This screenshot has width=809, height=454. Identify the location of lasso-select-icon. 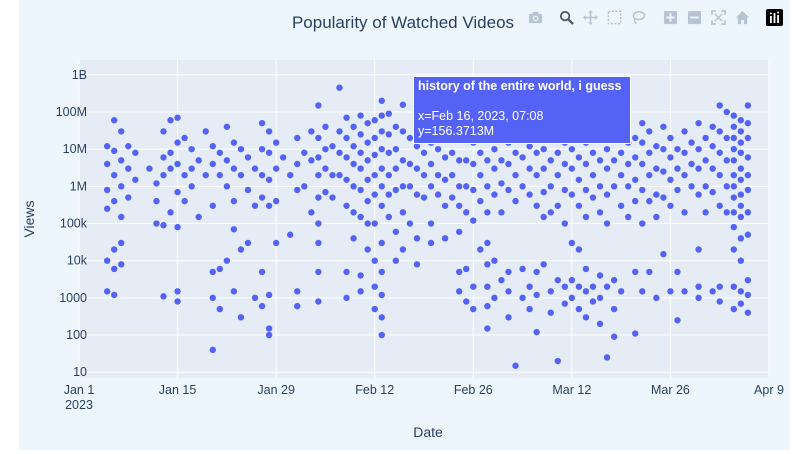
(638, 17).